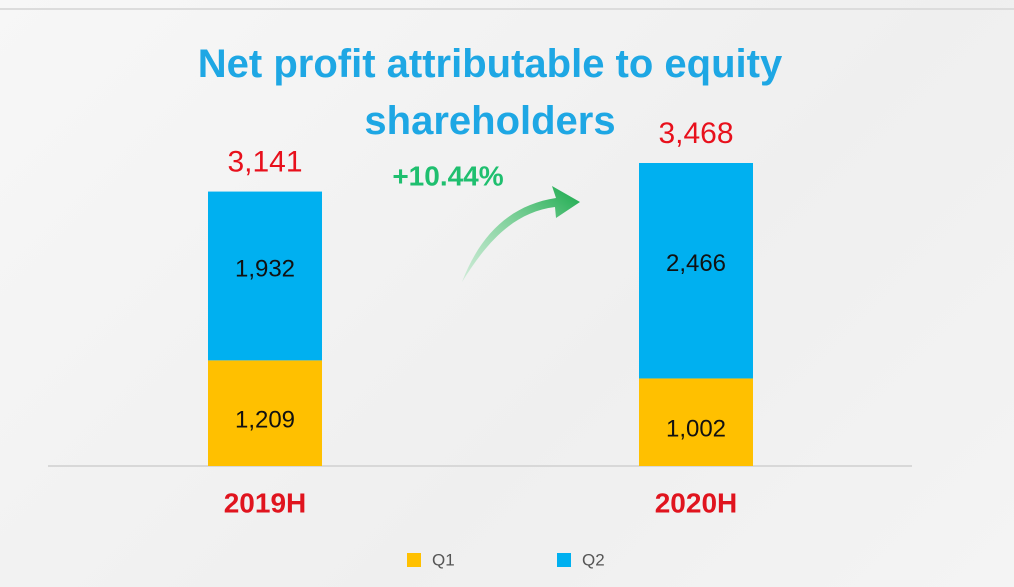 This screenshot has width=1014, height=587. What do you see at coordinates (265, 420) in the screenshot?
I see `segment-label: 1,209` at bounding box center [265, 420].